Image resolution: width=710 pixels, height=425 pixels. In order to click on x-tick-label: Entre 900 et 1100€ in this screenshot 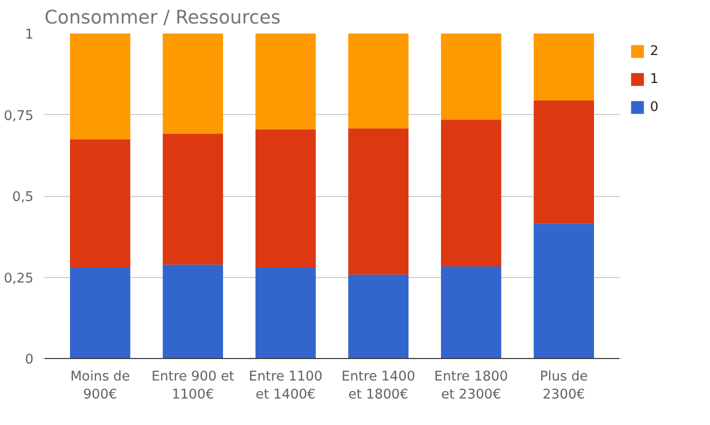, I will do `click(192, 386)`.